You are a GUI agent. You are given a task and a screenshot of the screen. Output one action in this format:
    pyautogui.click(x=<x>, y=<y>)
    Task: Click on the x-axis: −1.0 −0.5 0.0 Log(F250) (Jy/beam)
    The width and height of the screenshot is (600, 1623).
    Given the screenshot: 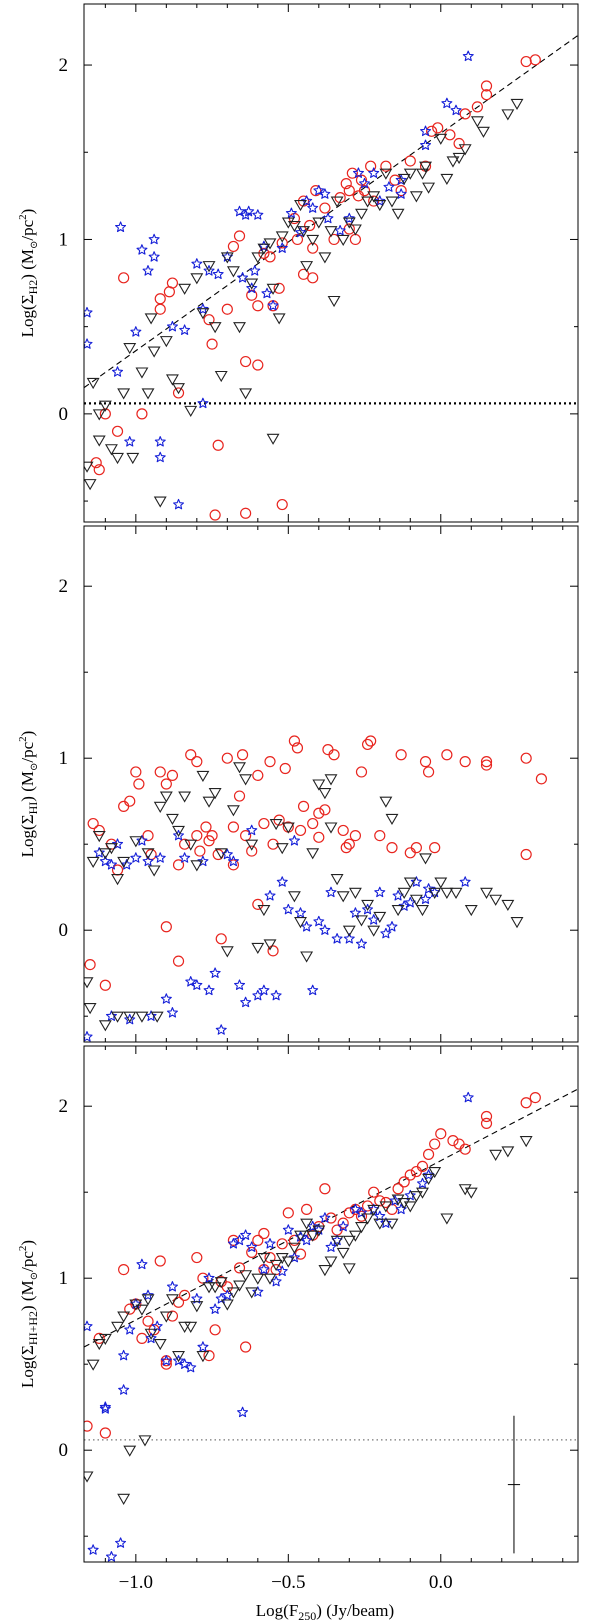 What is the action you would take?
    pyautogui.click(x=286, y=1597)
    